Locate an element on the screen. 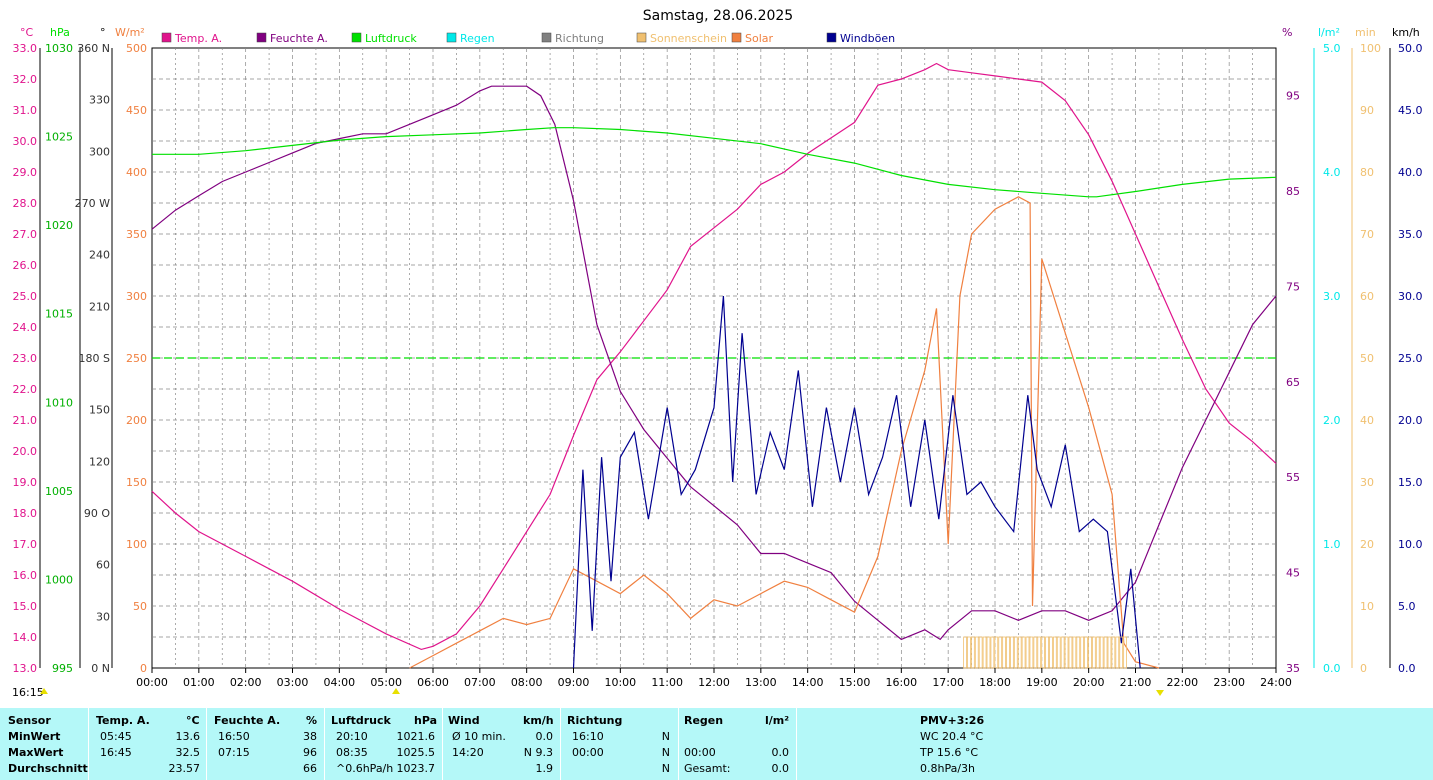  x-tick-label: 24:00 is located at coordinates (1276, 682).